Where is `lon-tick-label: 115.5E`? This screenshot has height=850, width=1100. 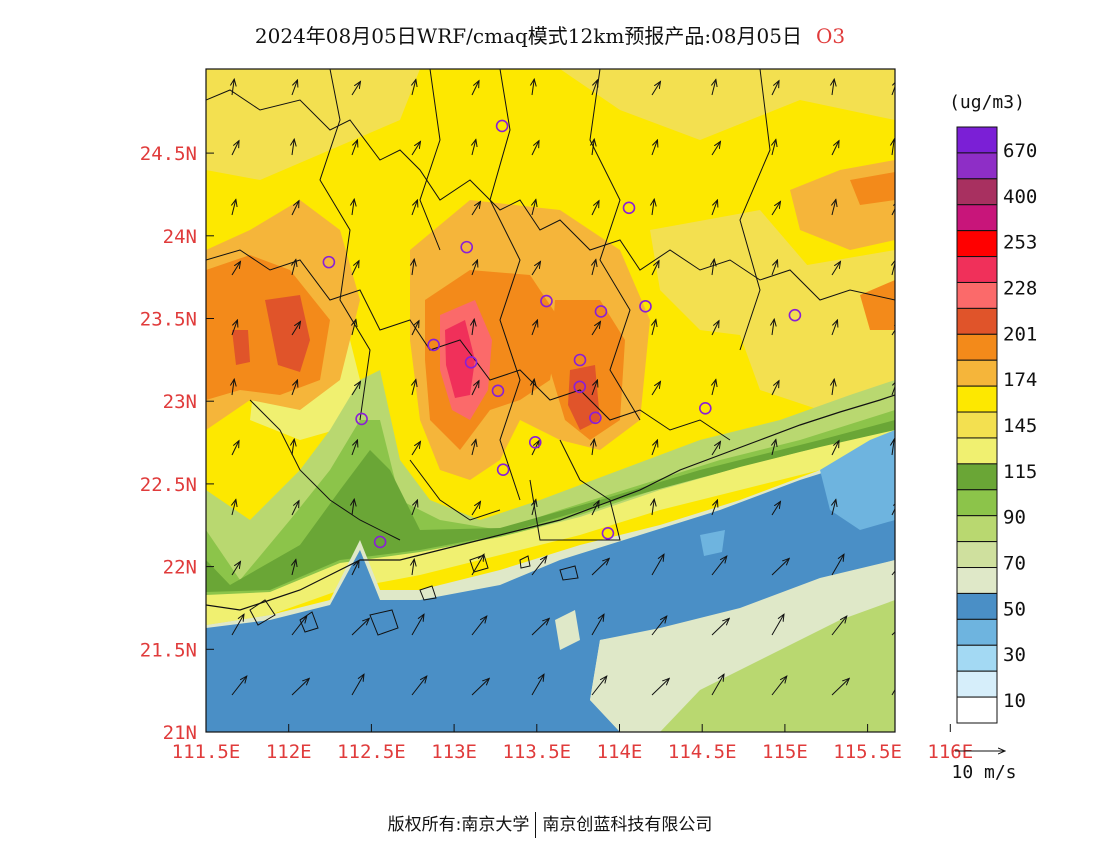 lon-tick-label: 115.5E is located at coordinates (867, 752).